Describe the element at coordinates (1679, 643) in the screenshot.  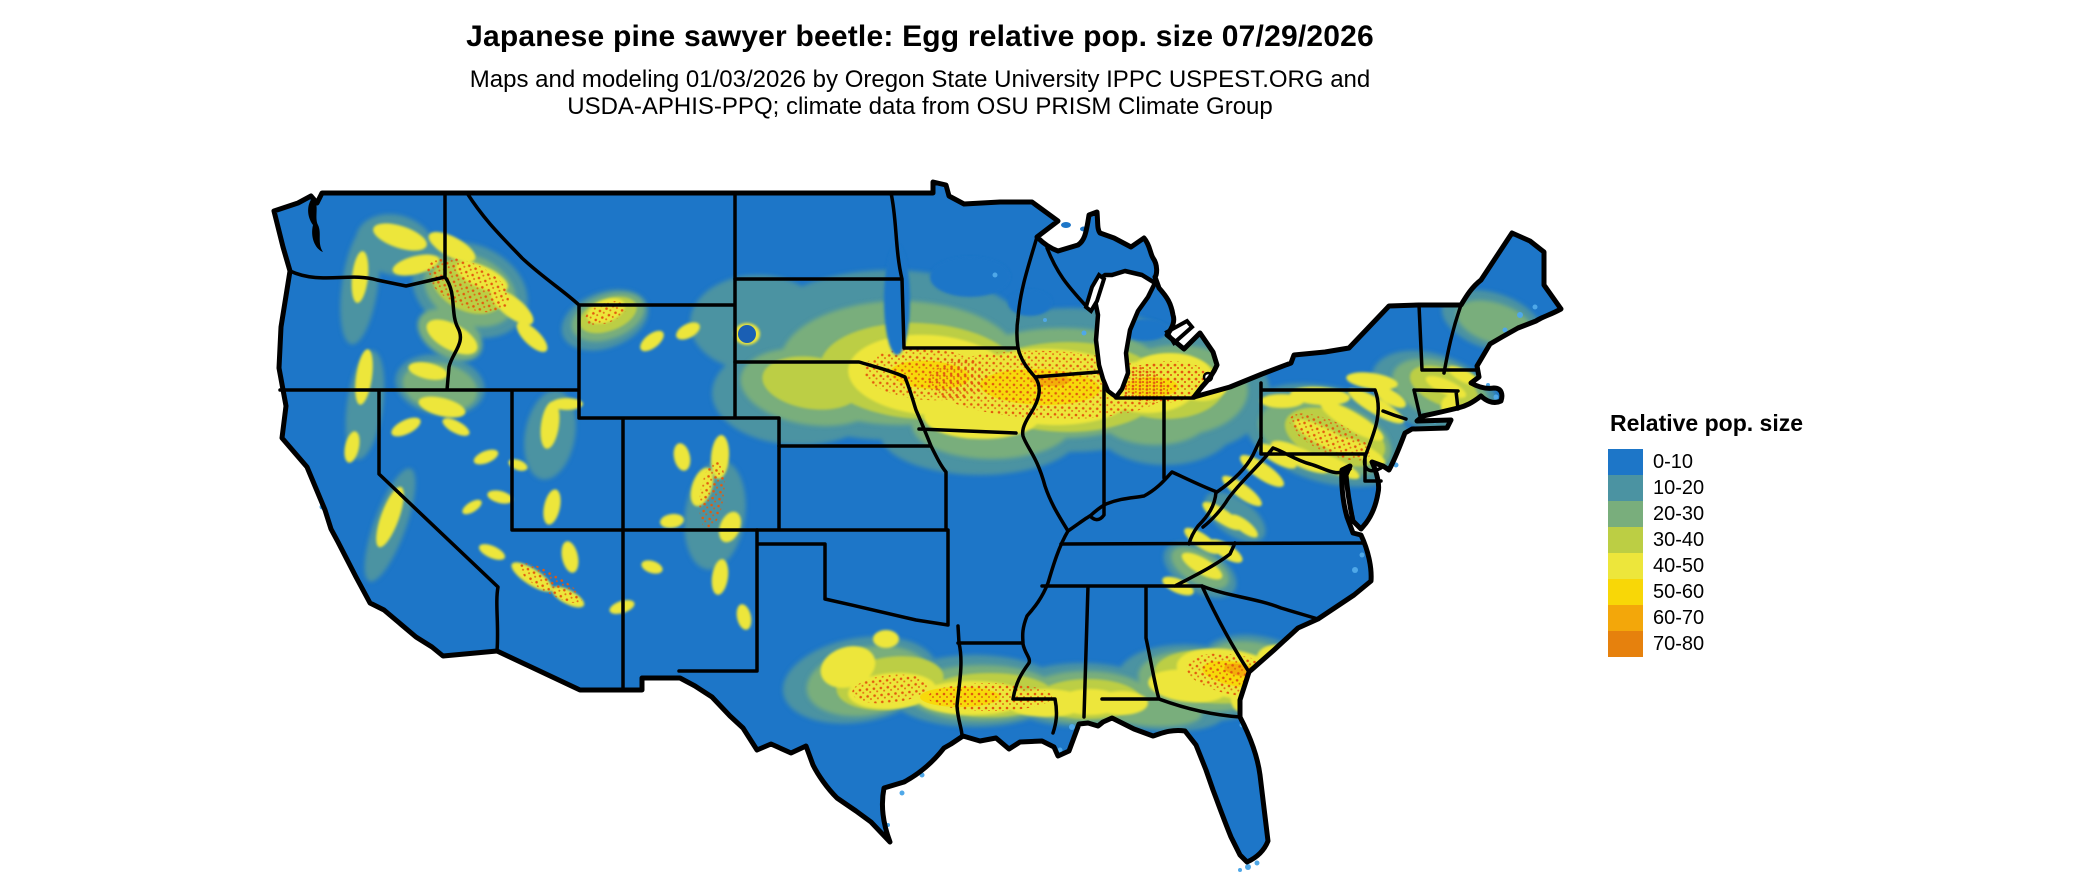
I see `legend-label: 70-80` at that location.